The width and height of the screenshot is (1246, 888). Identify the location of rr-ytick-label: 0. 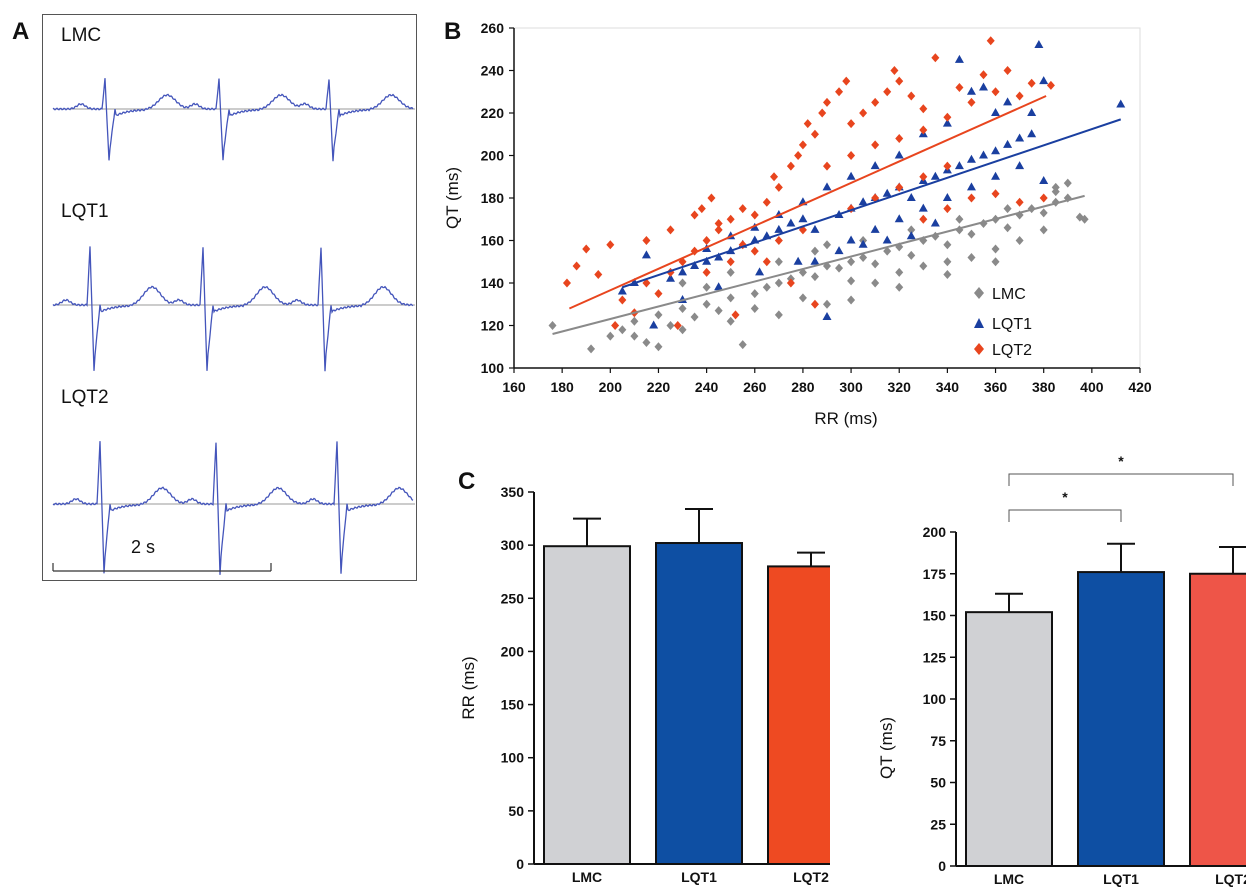
(520, 864).